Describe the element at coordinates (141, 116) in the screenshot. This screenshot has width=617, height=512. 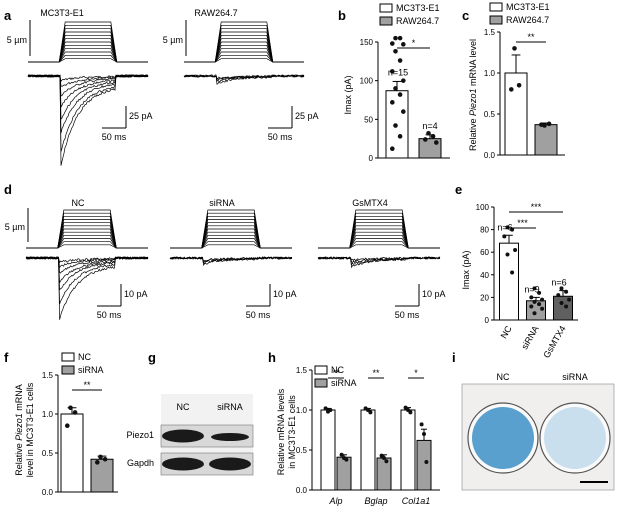
I see `scale-bar-amplitude: 25 pA` at that location.